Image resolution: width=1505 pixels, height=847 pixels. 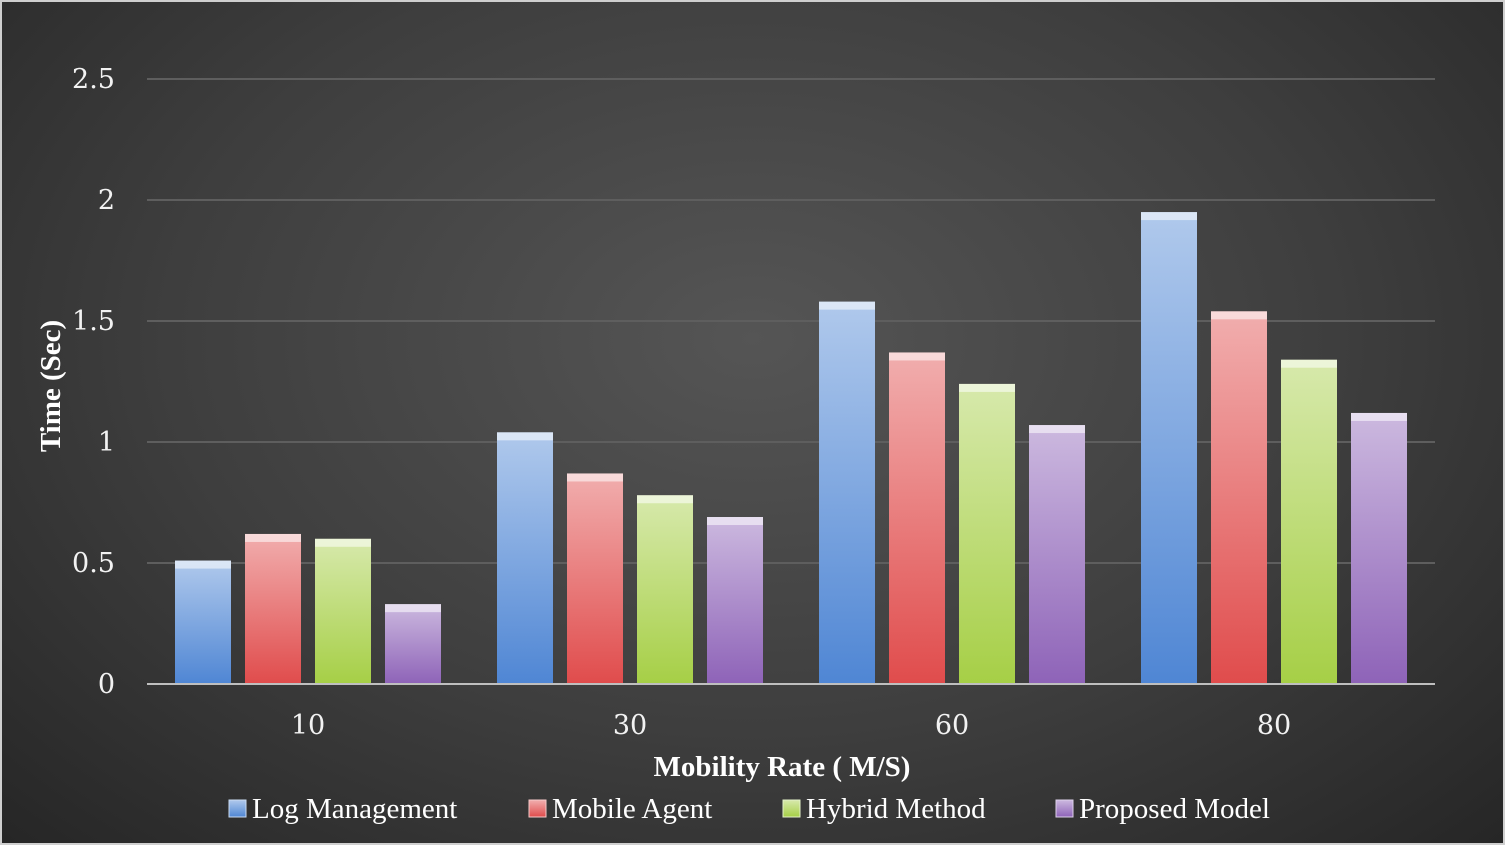 I want to click on legend-swatch-mobile-agent, so click(x=537, y=808).